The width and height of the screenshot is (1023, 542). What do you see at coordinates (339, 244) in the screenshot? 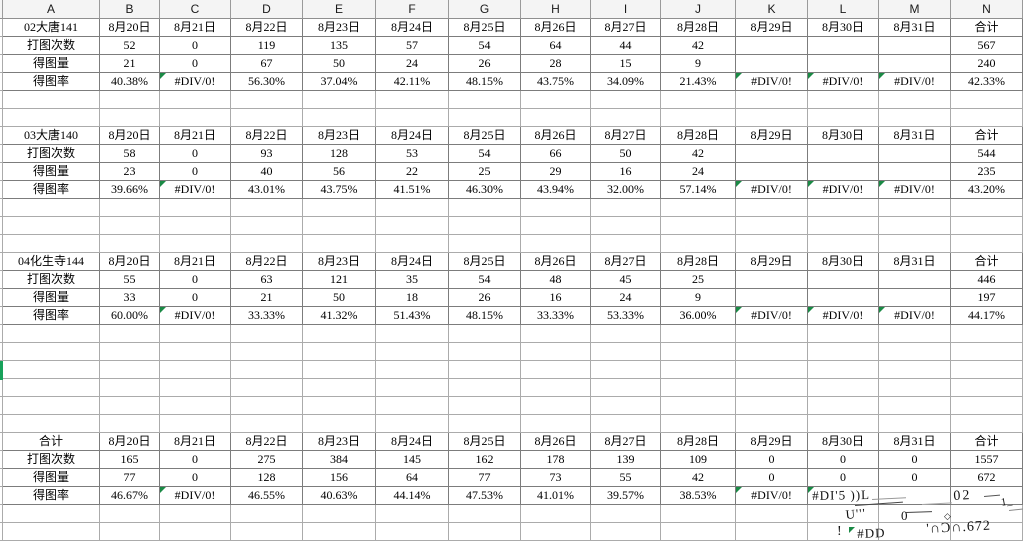
I see `cell-E13` at bounding box center [339, 244].